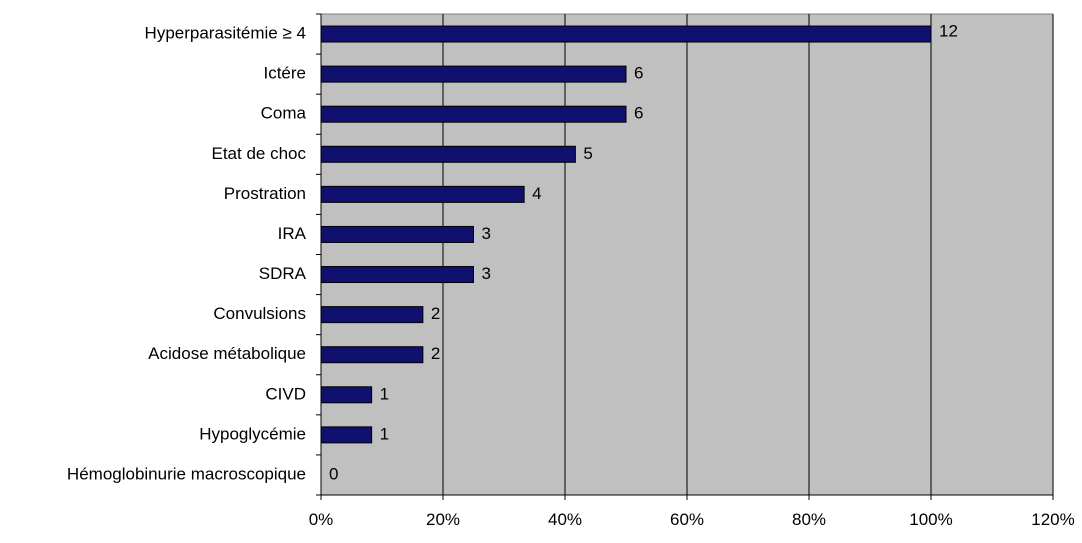  Describe the element at coordinates (809, 519) in the screenshot. I see `x-tick-label: 80%` at that location.